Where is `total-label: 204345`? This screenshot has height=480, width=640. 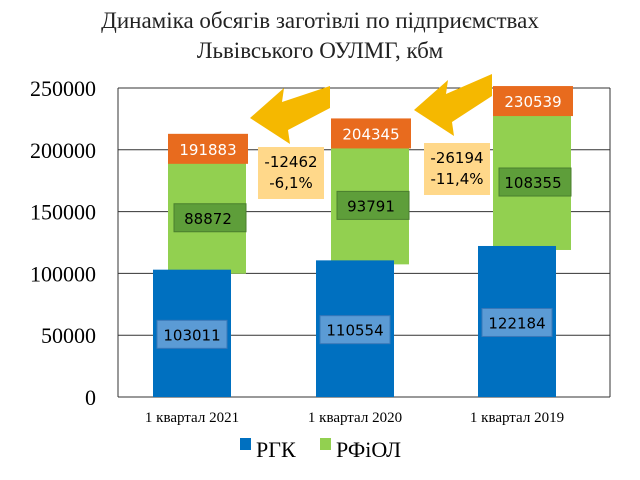
total-label: 204345 is located at coordinates (370, 134).